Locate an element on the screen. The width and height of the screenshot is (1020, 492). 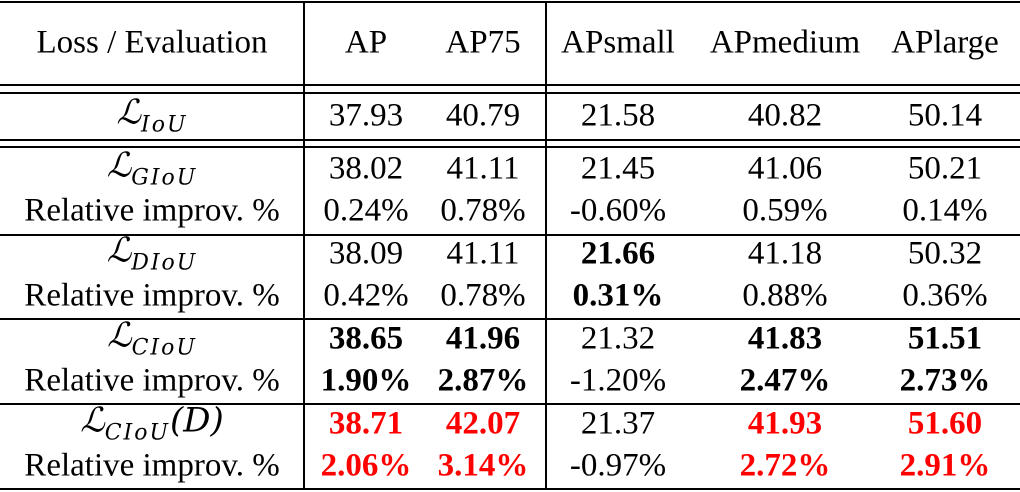
row-label-iou: ℒIoU is located at coordinates (152, 116).